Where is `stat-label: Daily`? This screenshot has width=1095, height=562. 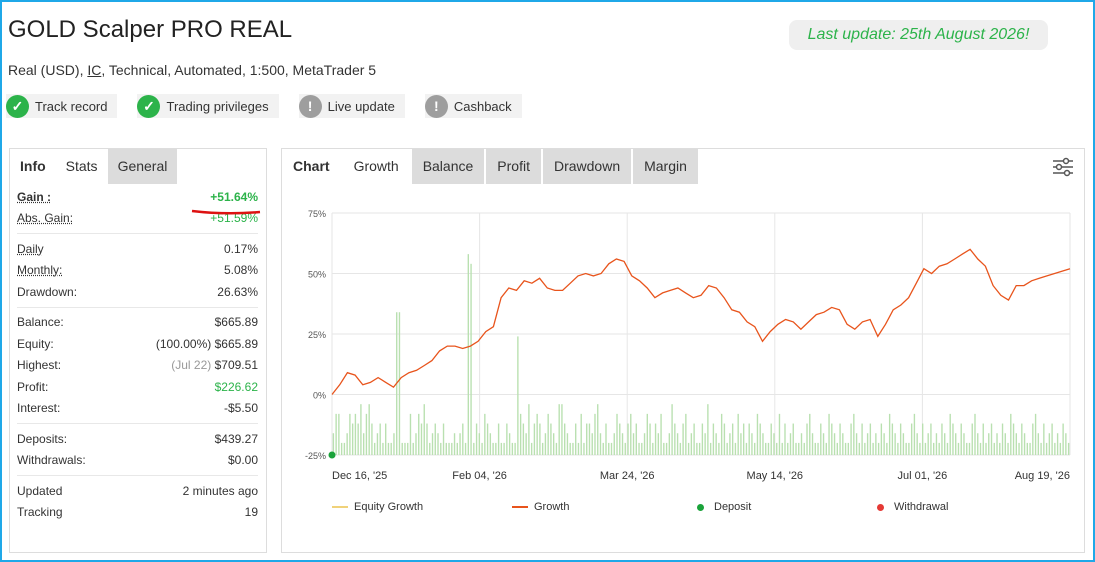
stat-label: Daily is located at coordinates (30, 248).